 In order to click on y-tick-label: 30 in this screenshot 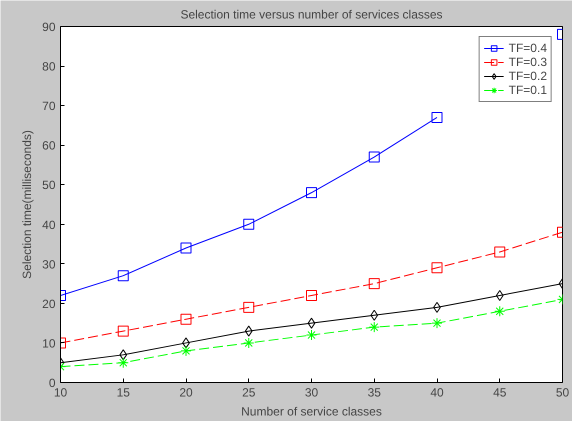, I will do `click(49, 264)`.